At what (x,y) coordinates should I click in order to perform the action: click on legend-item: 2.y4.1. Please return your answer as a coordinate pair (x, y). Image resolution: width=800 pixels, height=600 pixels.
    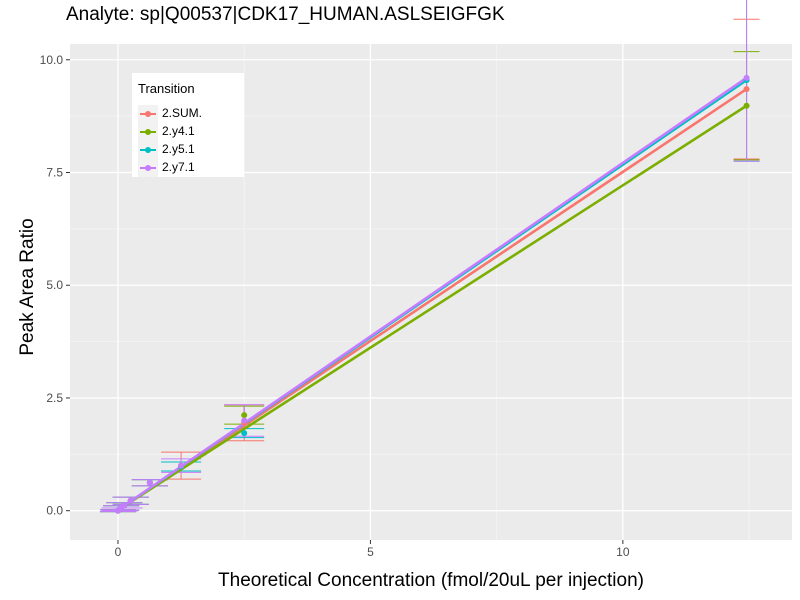
    Looking at the image, I should click on (190, 132).